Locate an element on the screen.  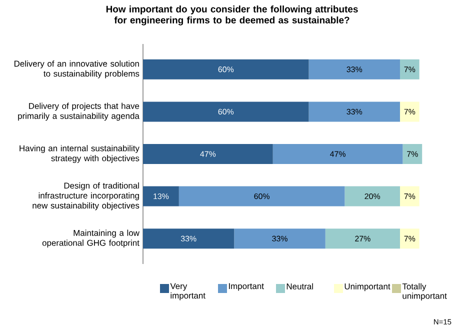
y-tick-label: Having an internal sustainability strategy with objectives is located at coordinates (80, 154).